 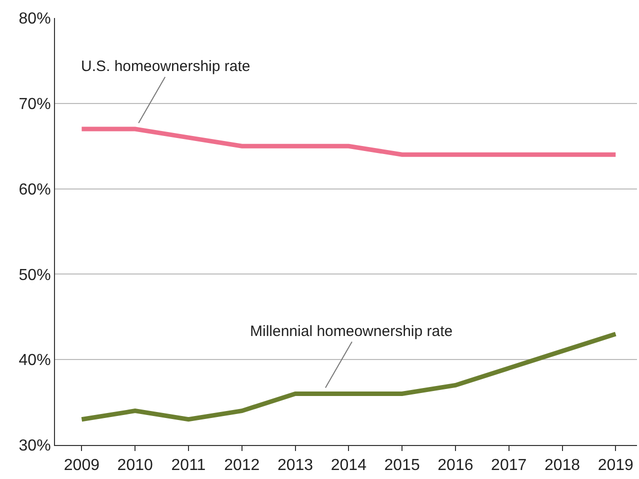 I want to click on x-tick-label: 2018, so click(x=562, y=465).